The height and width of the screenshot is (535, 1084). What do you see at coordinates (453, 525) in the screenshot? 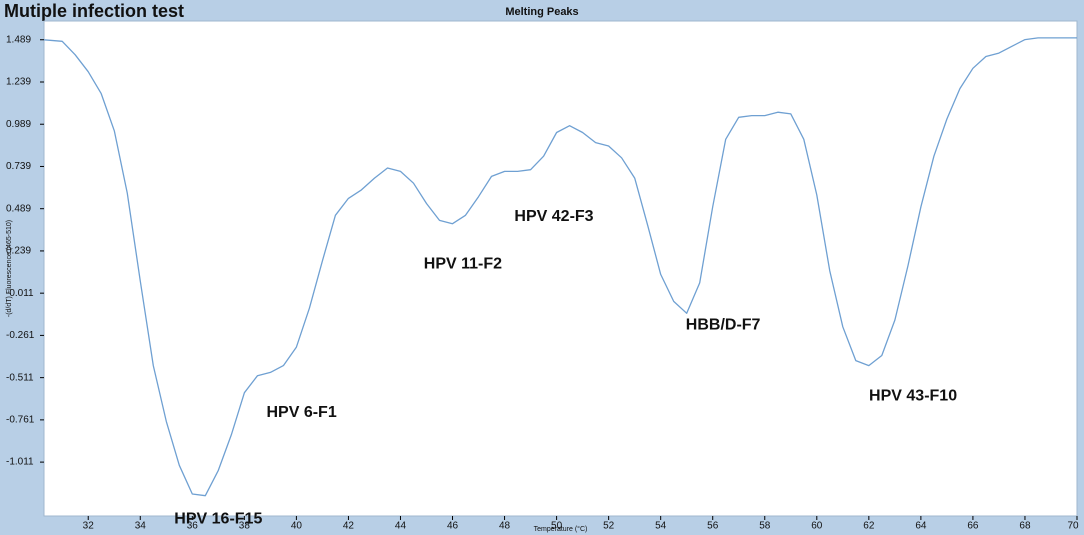
I see `x-tick-label: 46` at bounding box center [453, 525].